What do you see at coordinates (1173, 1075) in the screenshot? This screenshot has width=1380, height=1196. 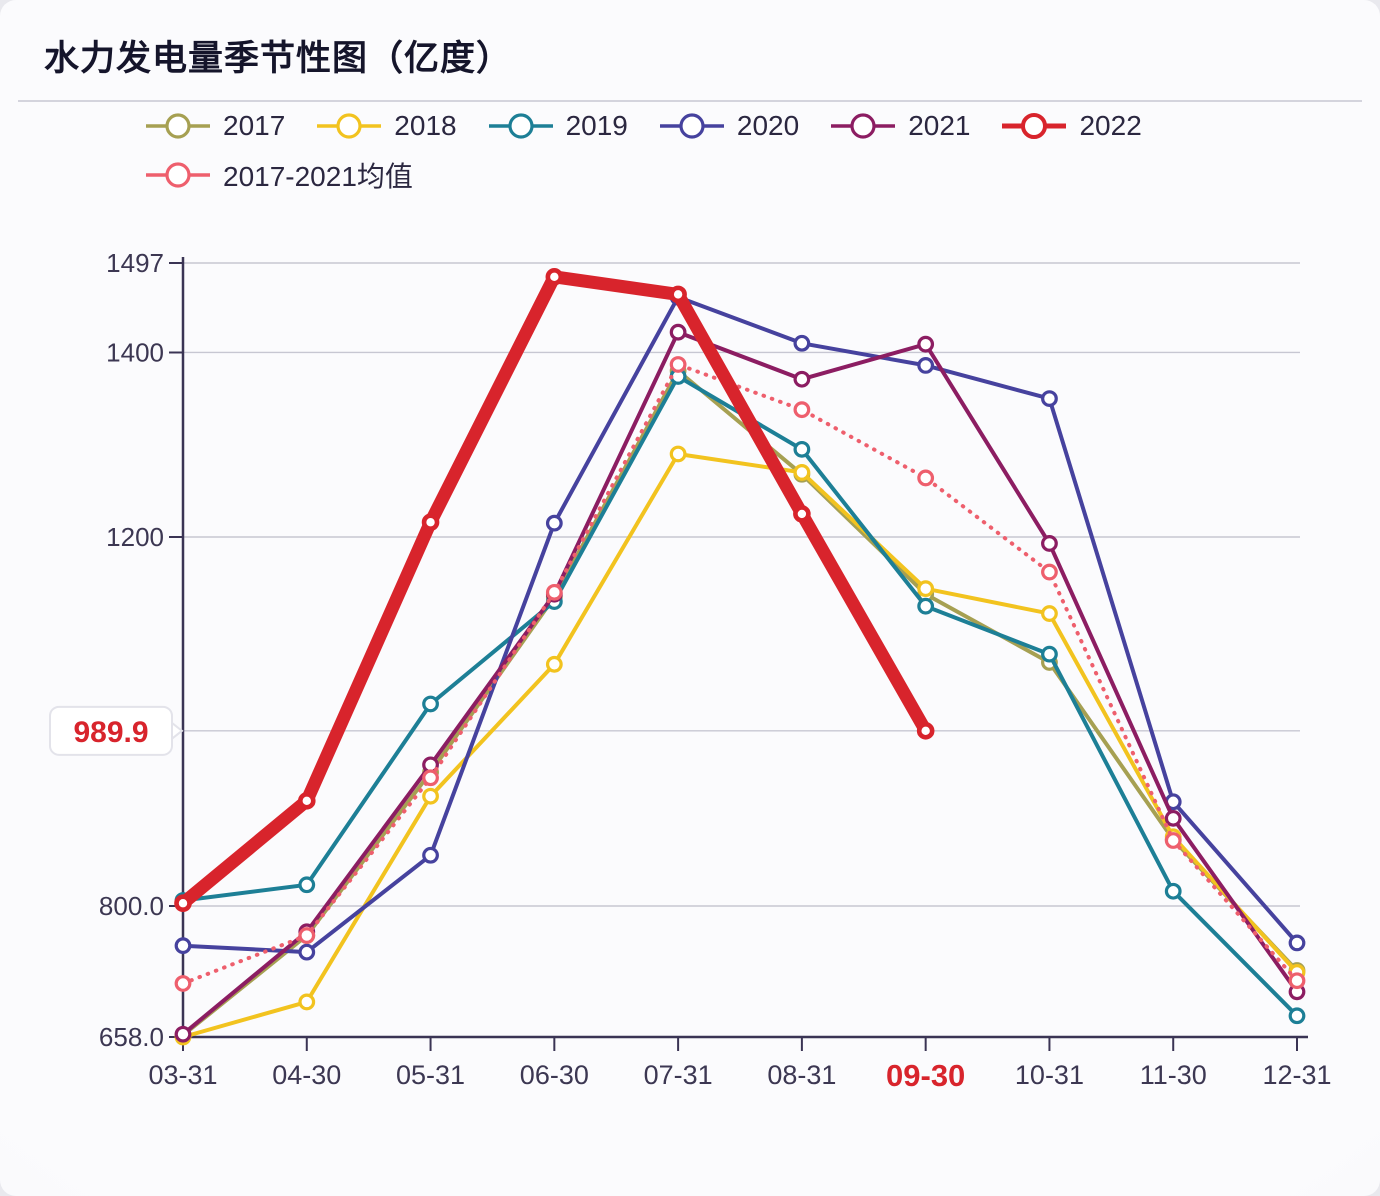 I see `x-axis-label-11-30: 11-30` at bounding box center [1173, 1075].